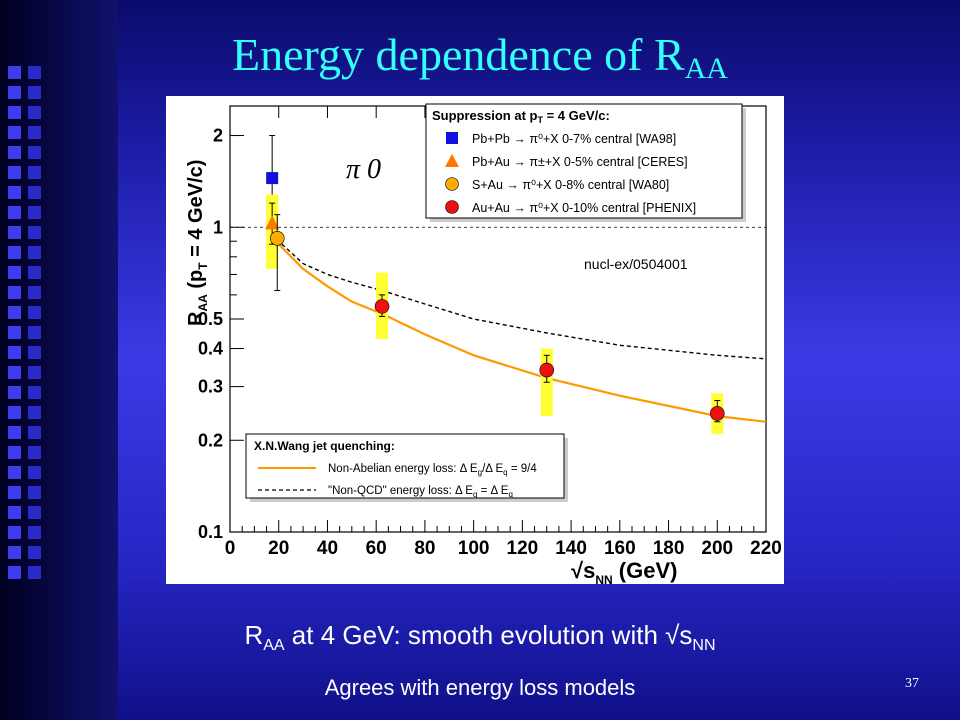  I want to click on legend-entry-label: Au+Au → π⁰+X 0-10% central [PHENIX], so click(584, 208).